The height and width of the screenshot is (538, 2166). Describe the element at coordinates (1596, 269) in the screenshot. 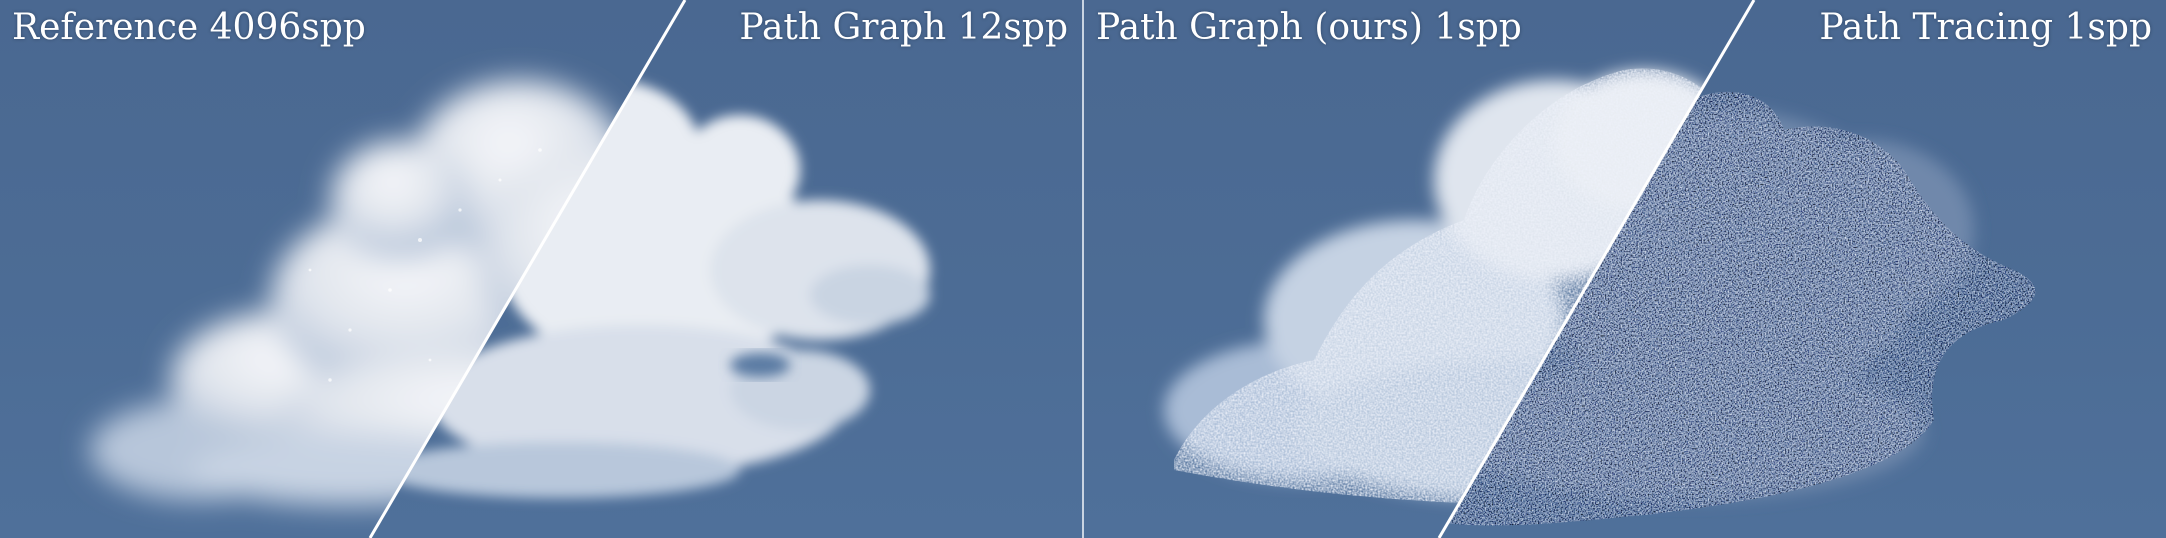

I see `diagonal-divider-right` at that location.